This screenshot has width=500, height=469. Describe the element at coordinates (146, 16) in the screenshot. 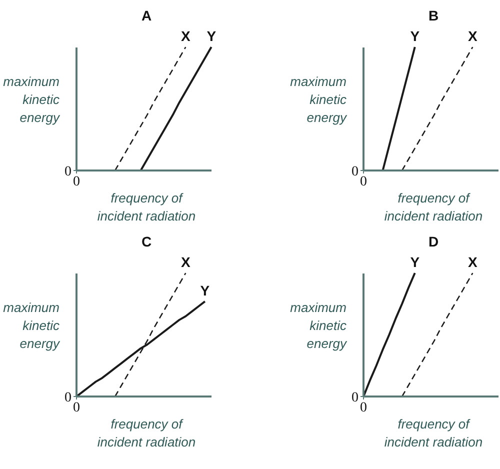

I see `chart-title: A` at that location.